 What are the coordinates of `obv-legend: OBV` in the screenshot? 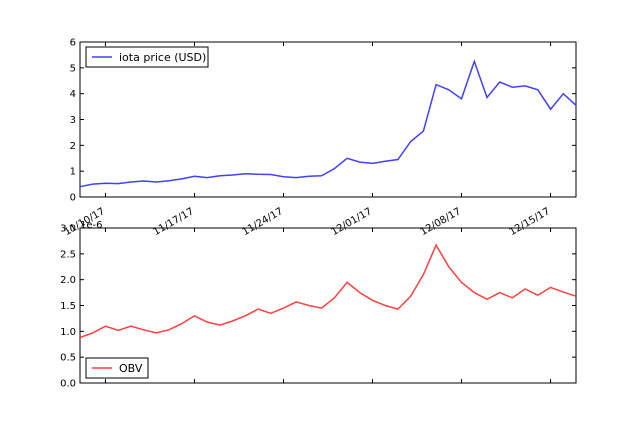 It's located at (117, 368).